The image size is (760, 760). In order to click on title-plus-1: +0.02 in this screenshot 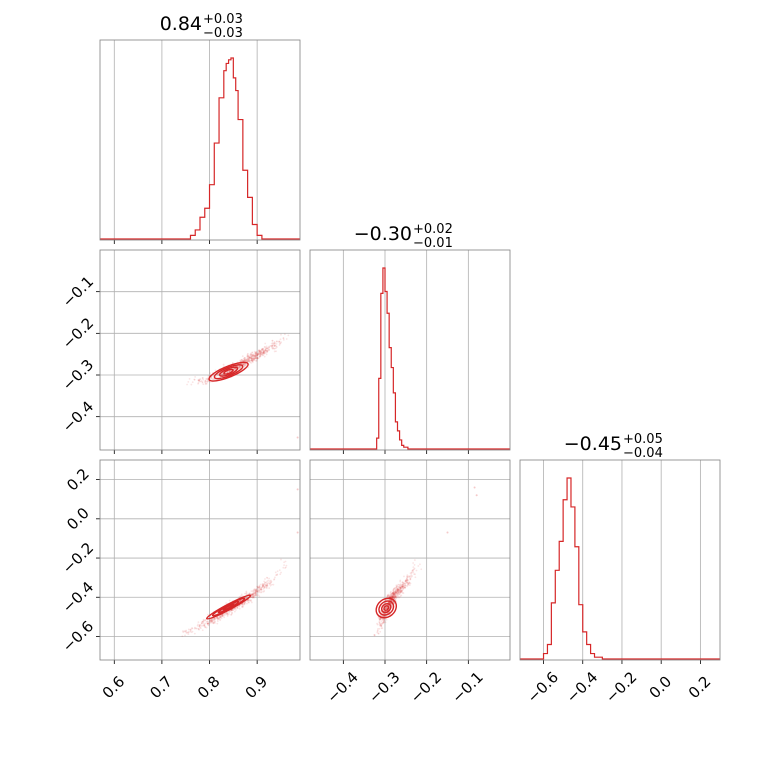, I will do `click(433, 229)`.